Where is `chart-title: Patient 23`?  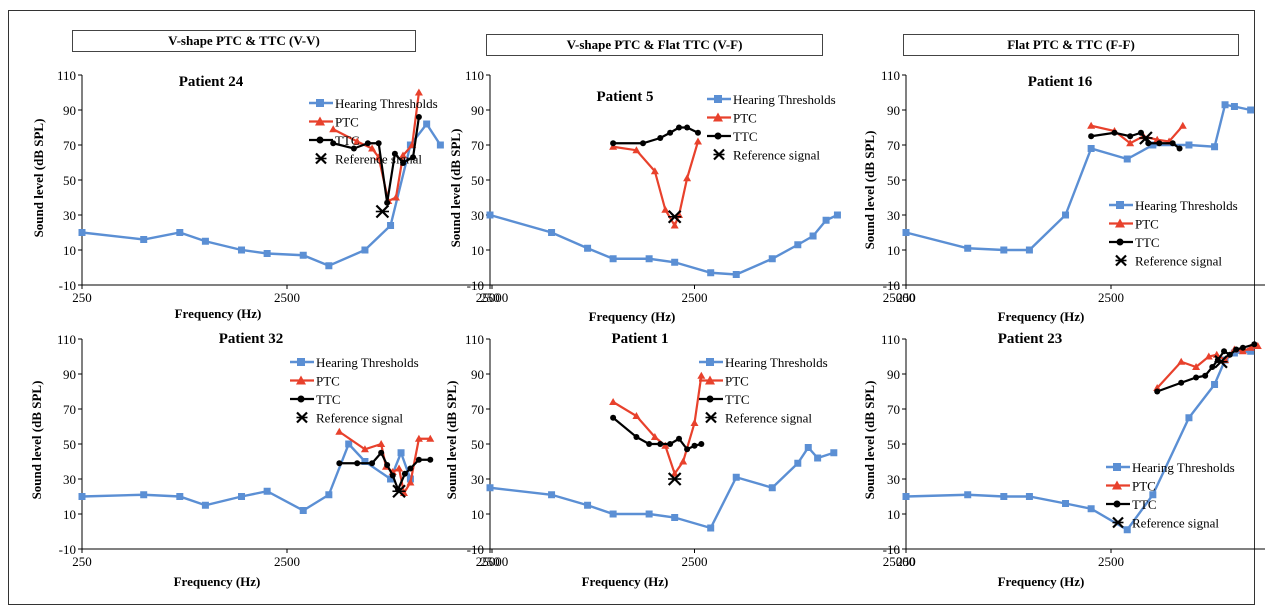 chart-title: Patient 23 is located at coordinates (1030, 339).